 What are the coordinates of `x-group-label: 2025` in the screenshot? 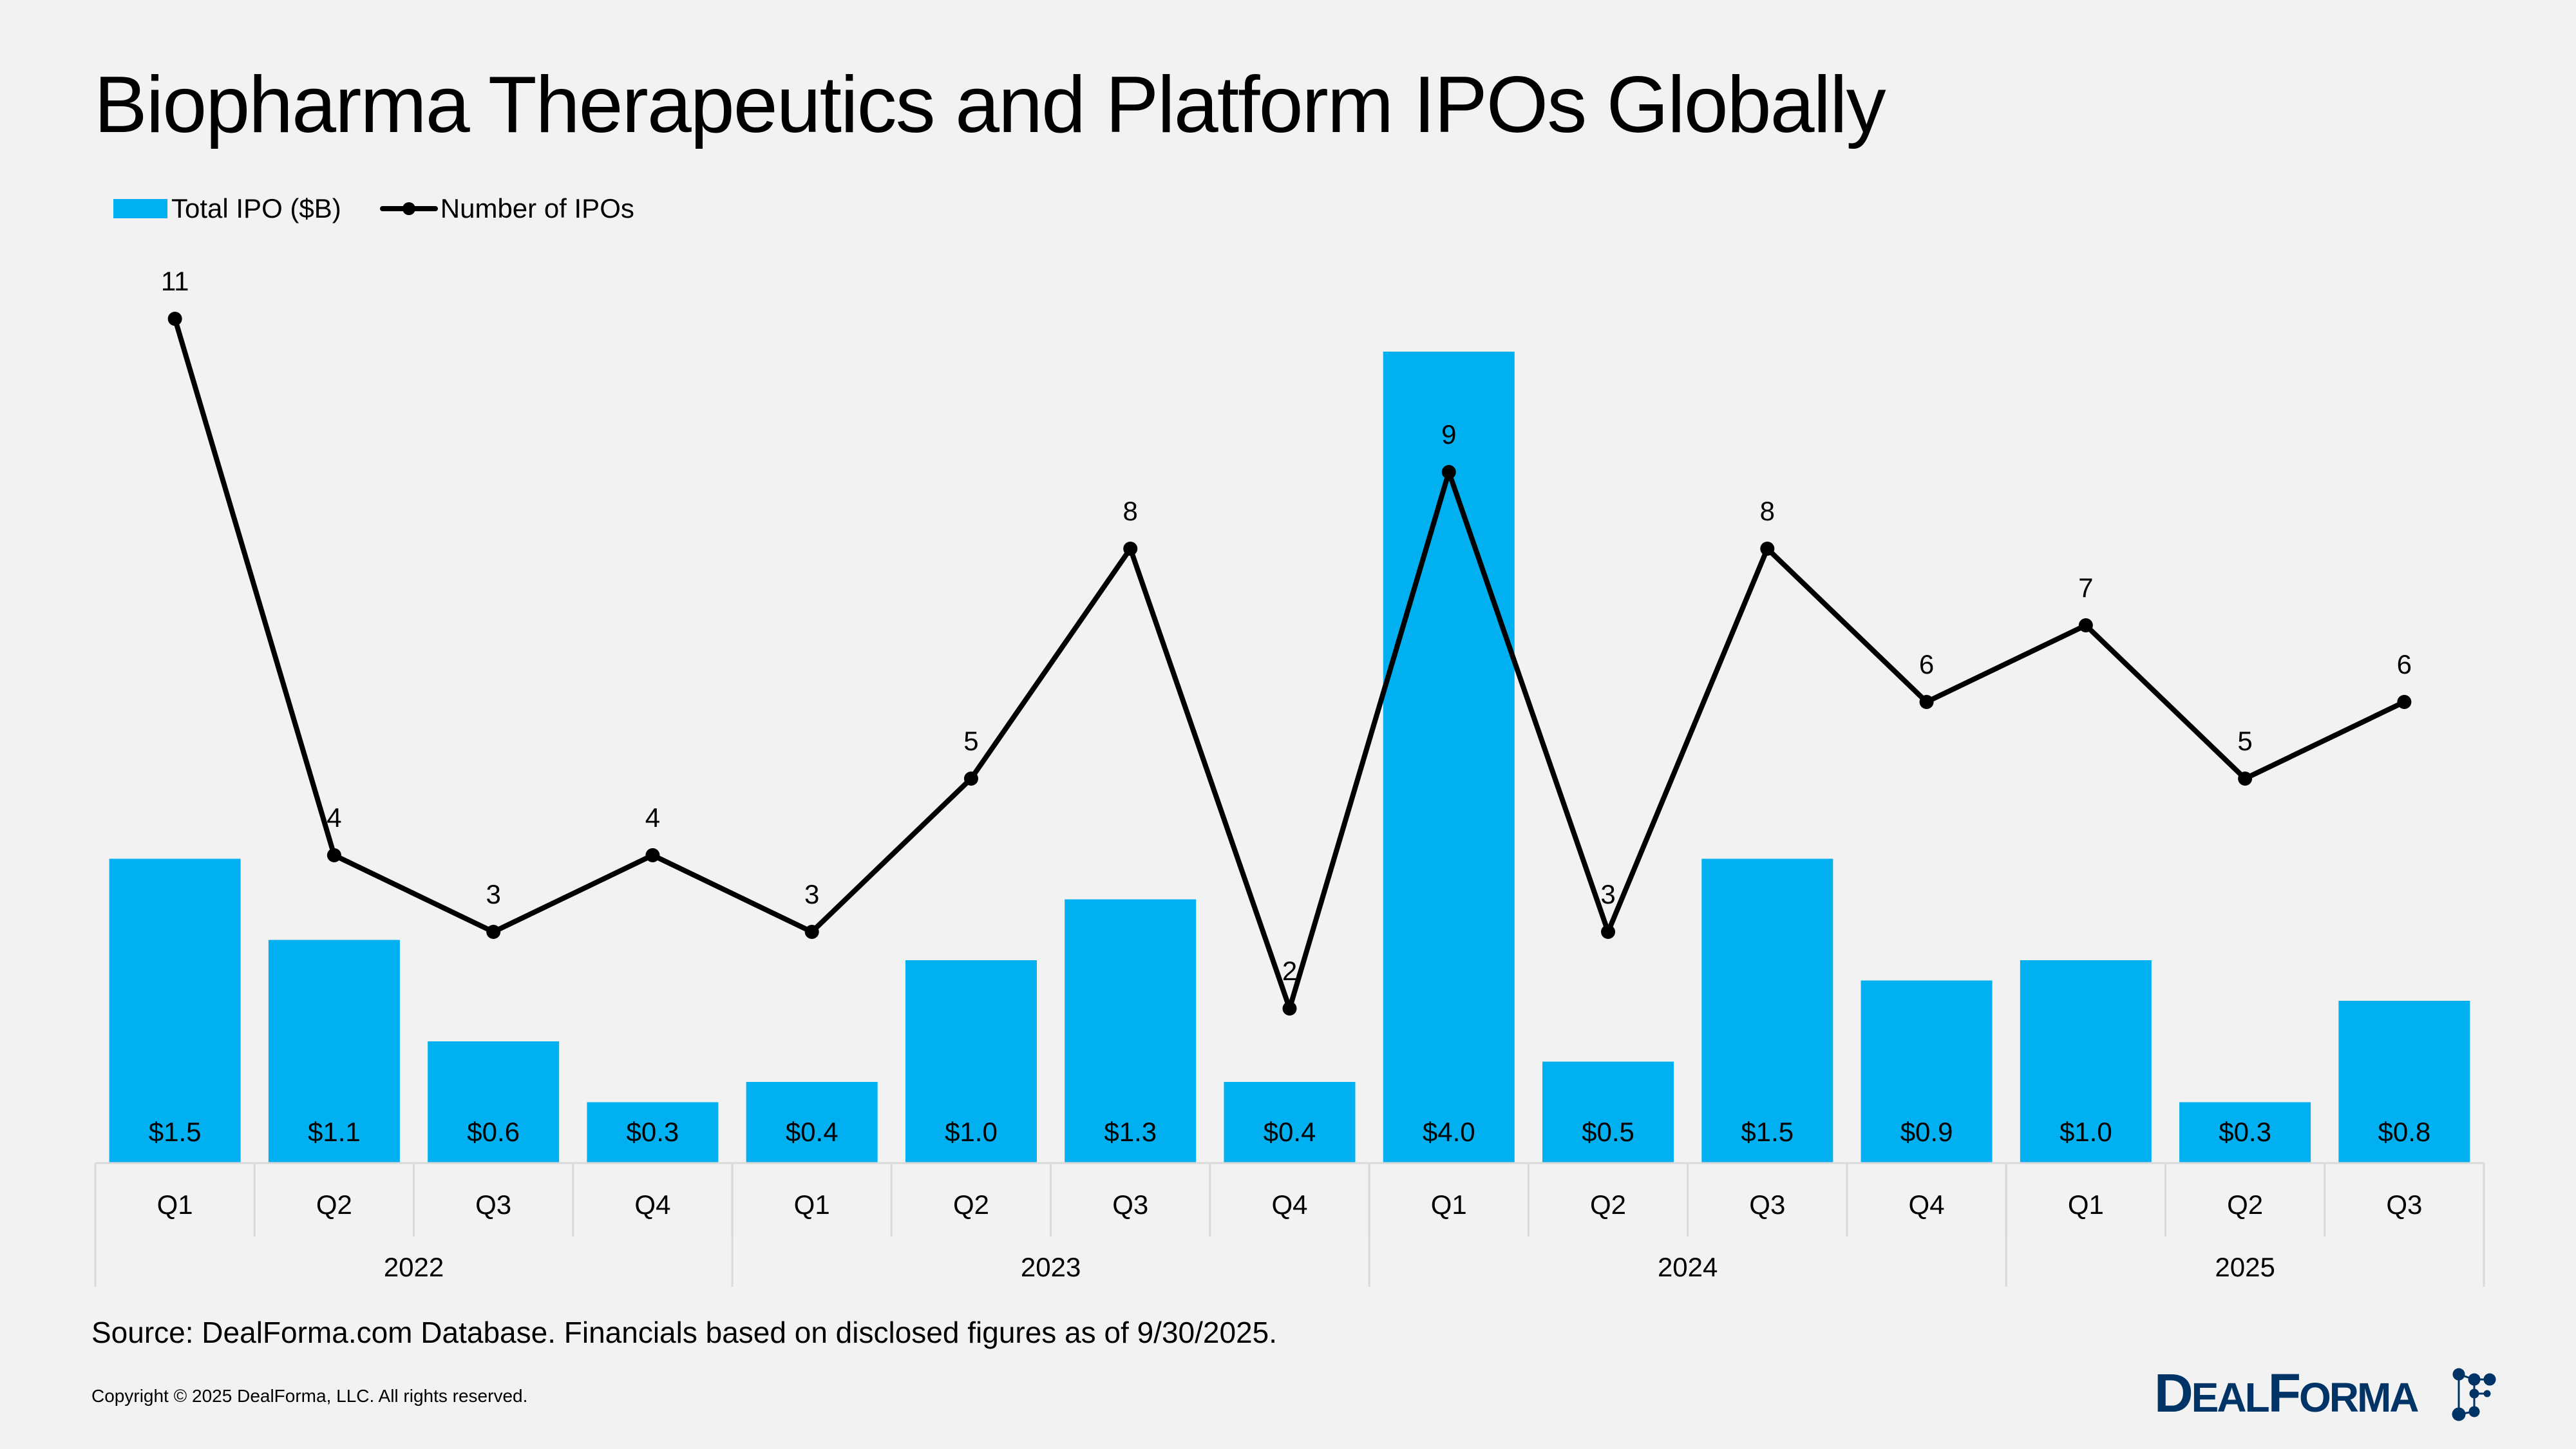 It's located at (2245, 1267).